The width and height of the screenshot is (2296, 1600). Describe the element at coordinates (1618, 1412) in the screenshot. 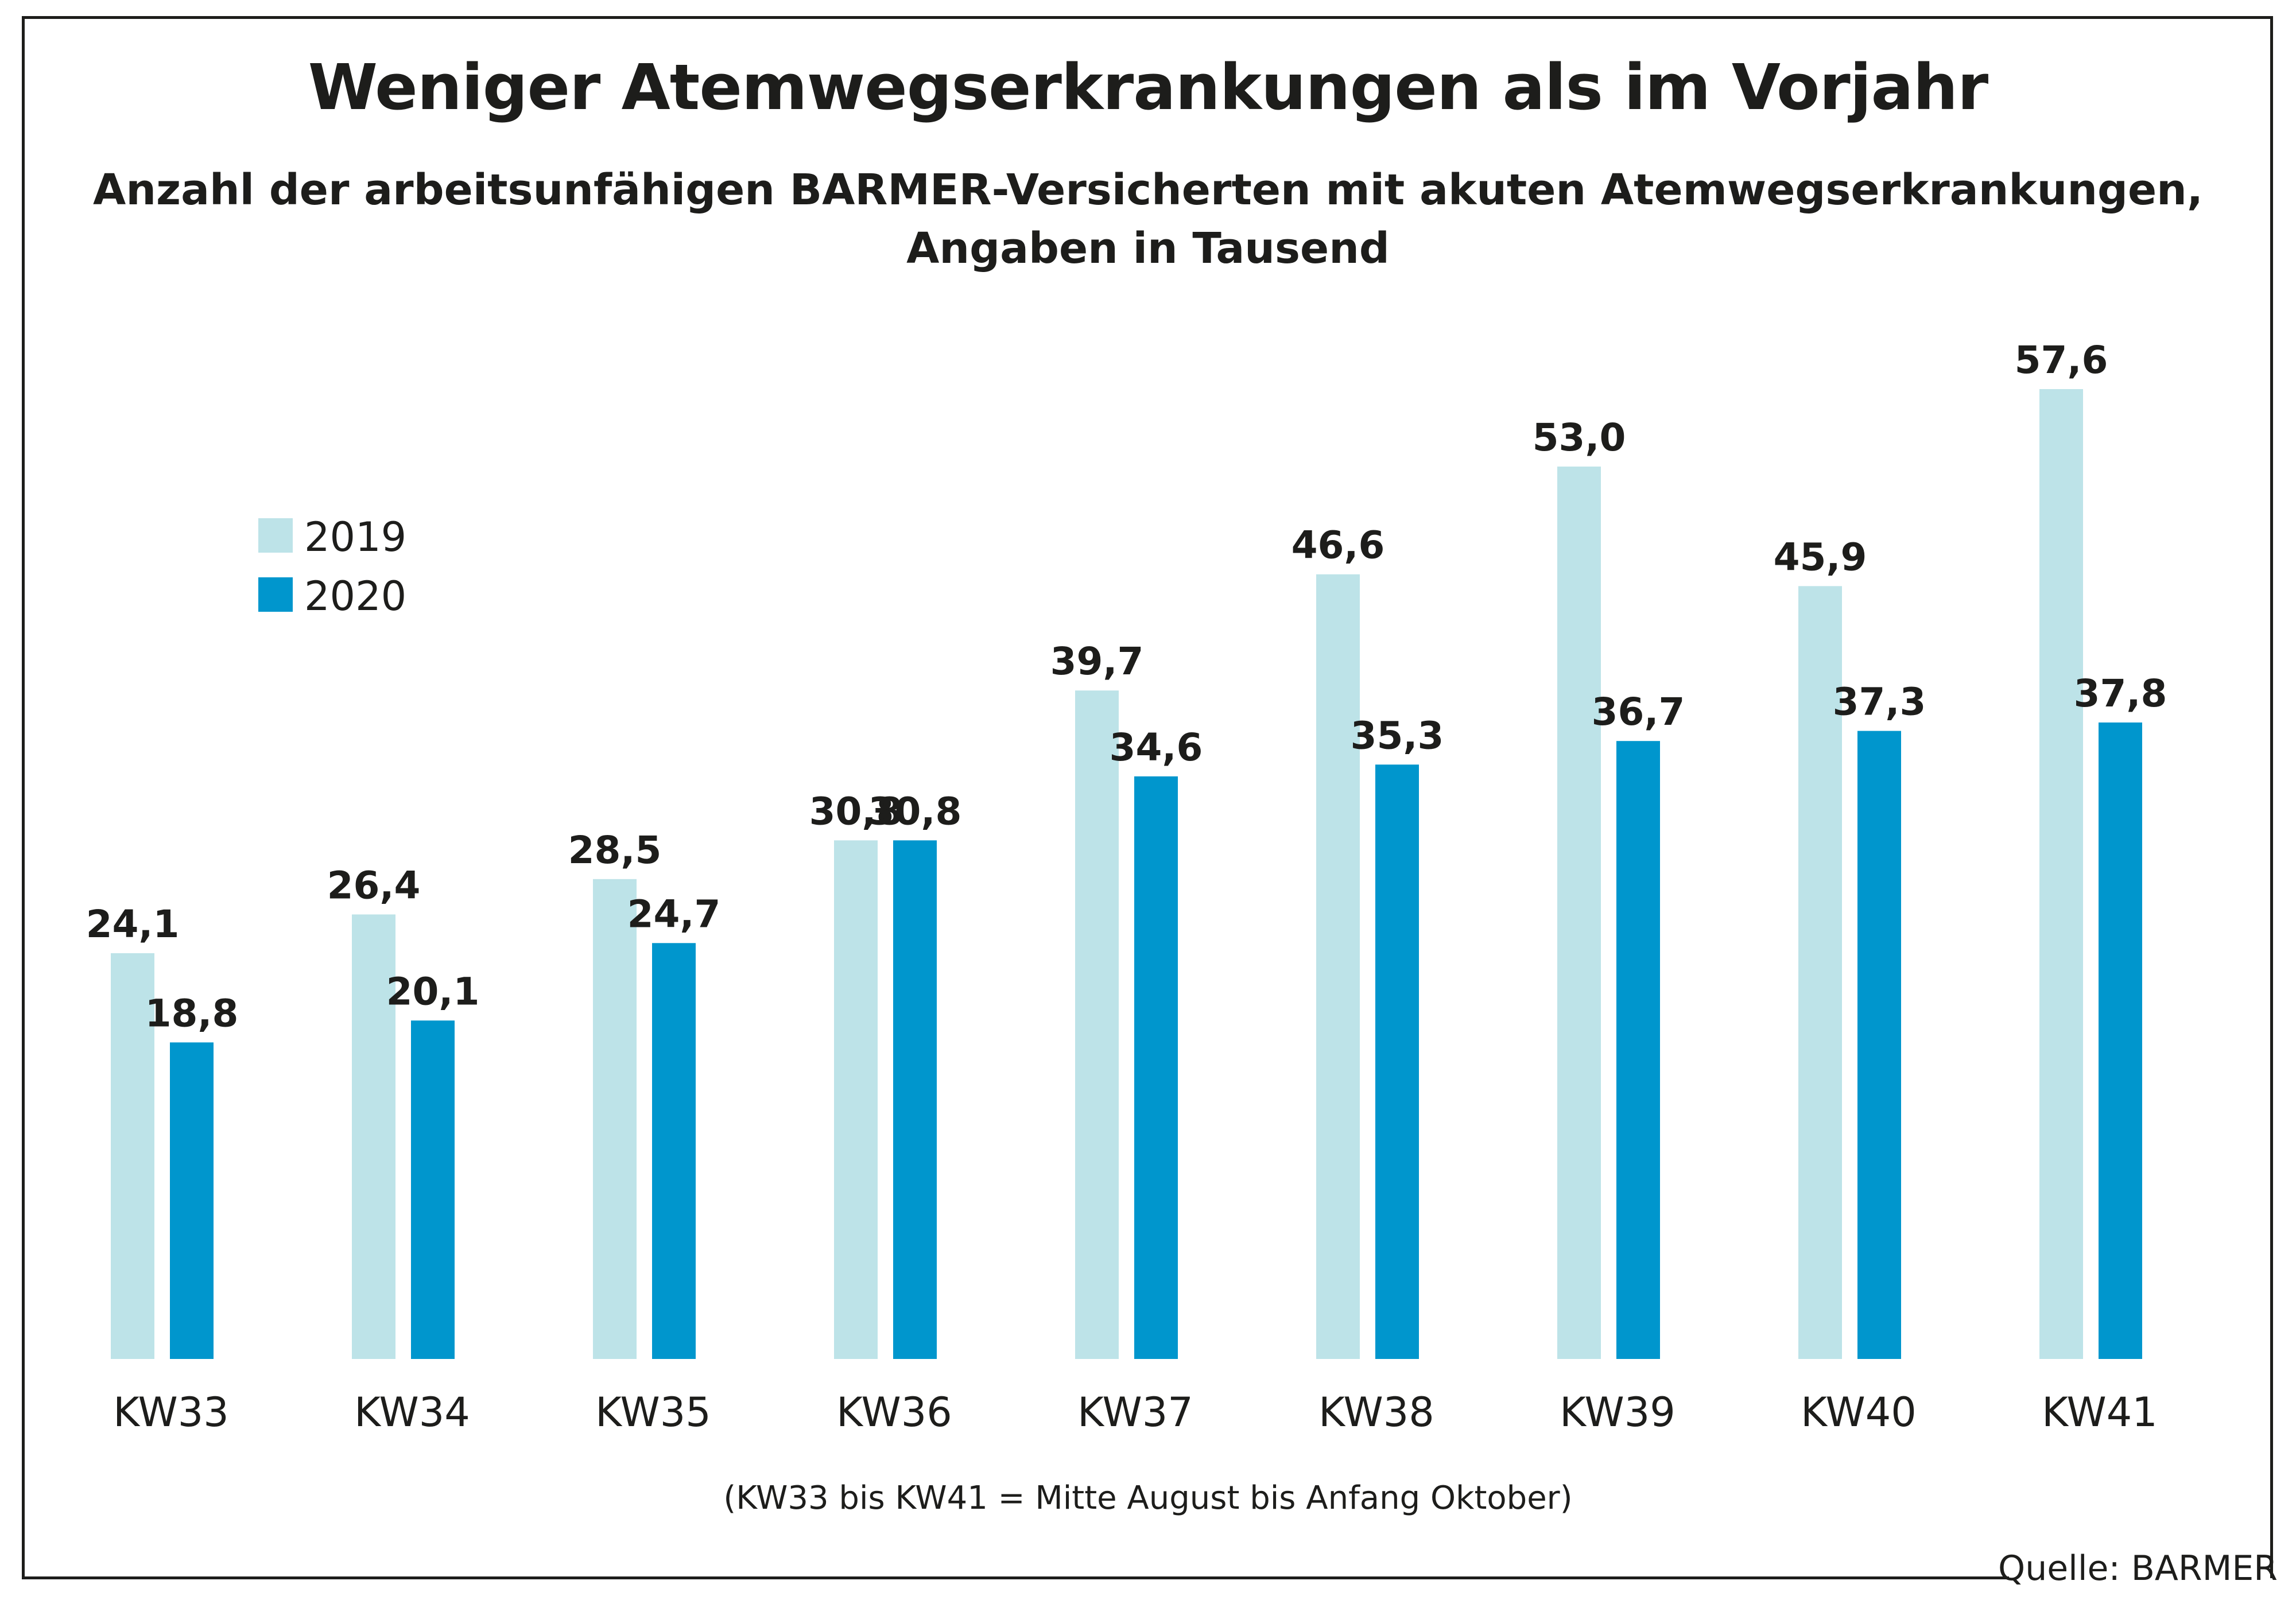

I see `x-tick-label-KW39: KW39` at that location.